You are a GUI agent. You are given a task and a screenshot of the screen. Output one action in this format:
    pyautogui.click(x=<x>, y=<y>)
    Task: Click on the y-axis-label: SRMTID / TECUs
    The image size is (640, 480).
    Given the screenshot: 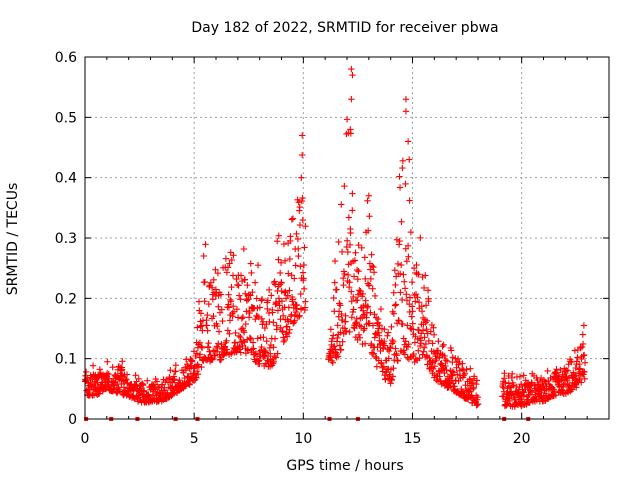 What is the action you would take?
    pyautogui.click(x=13, y=239)
    